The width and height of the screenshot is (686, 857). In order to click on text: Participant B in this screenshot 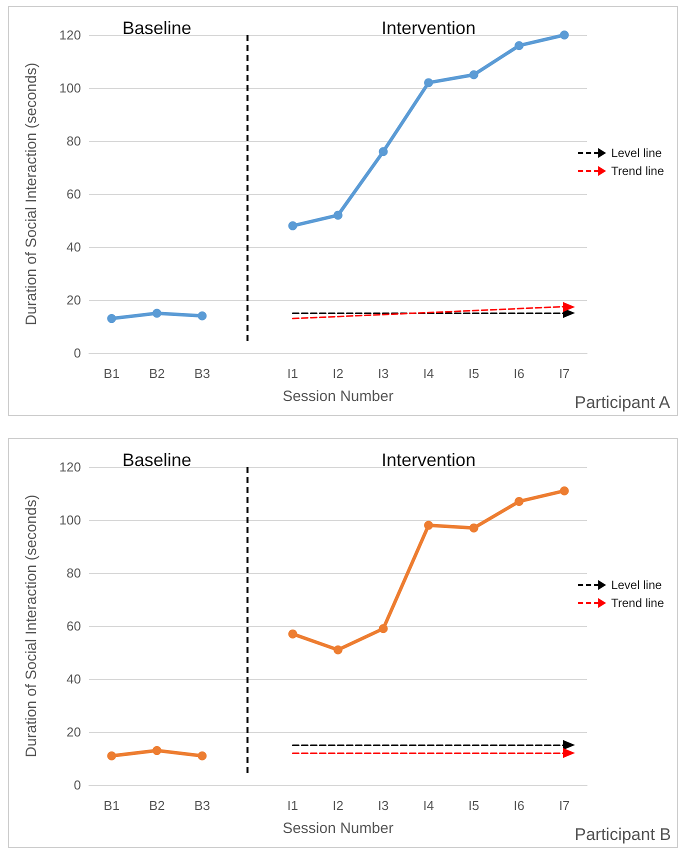, I will do `click(623, 834)`.